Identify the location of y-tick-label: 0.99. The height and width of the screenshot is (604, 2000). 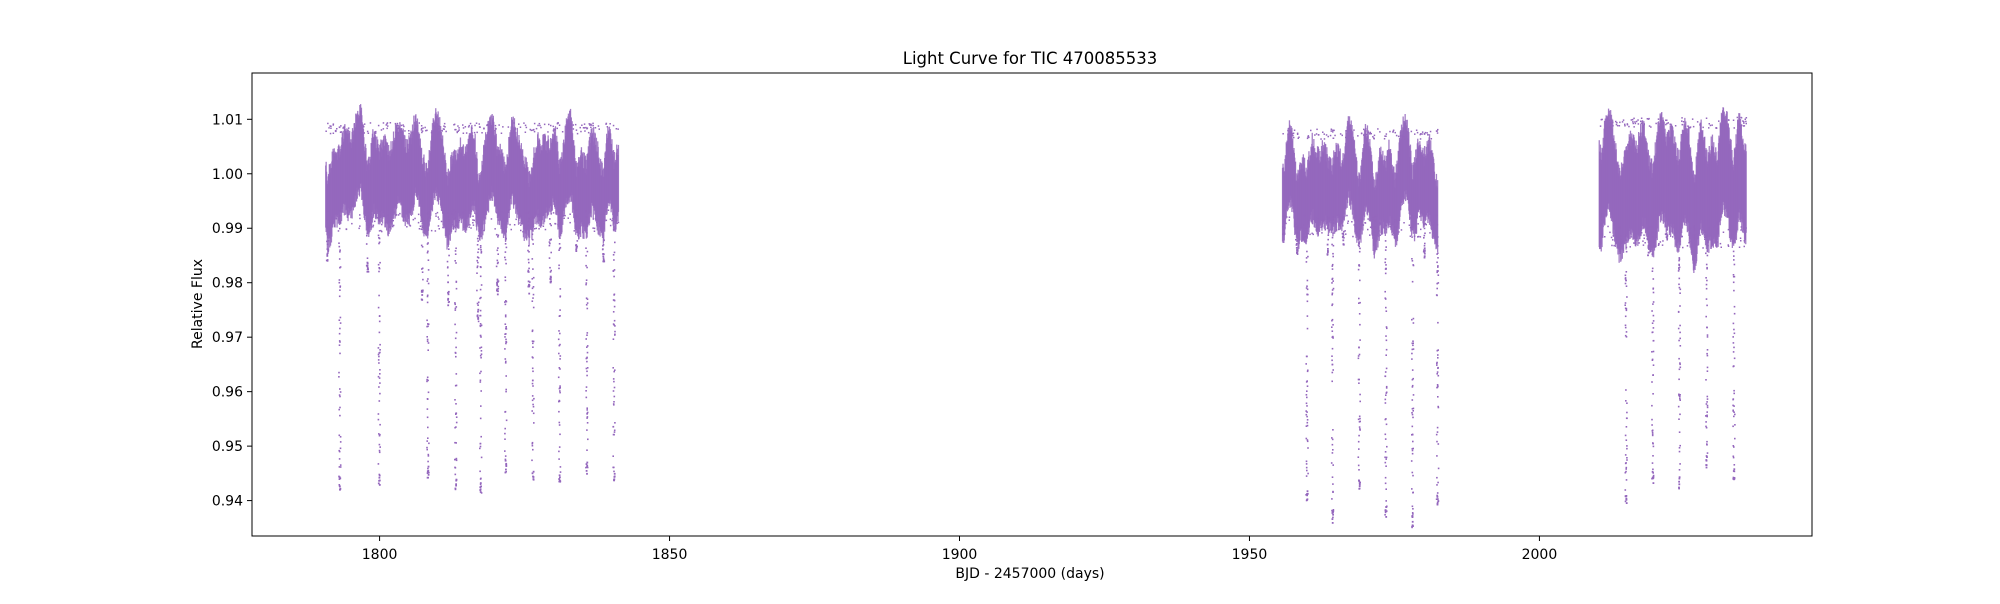
(227, 229).